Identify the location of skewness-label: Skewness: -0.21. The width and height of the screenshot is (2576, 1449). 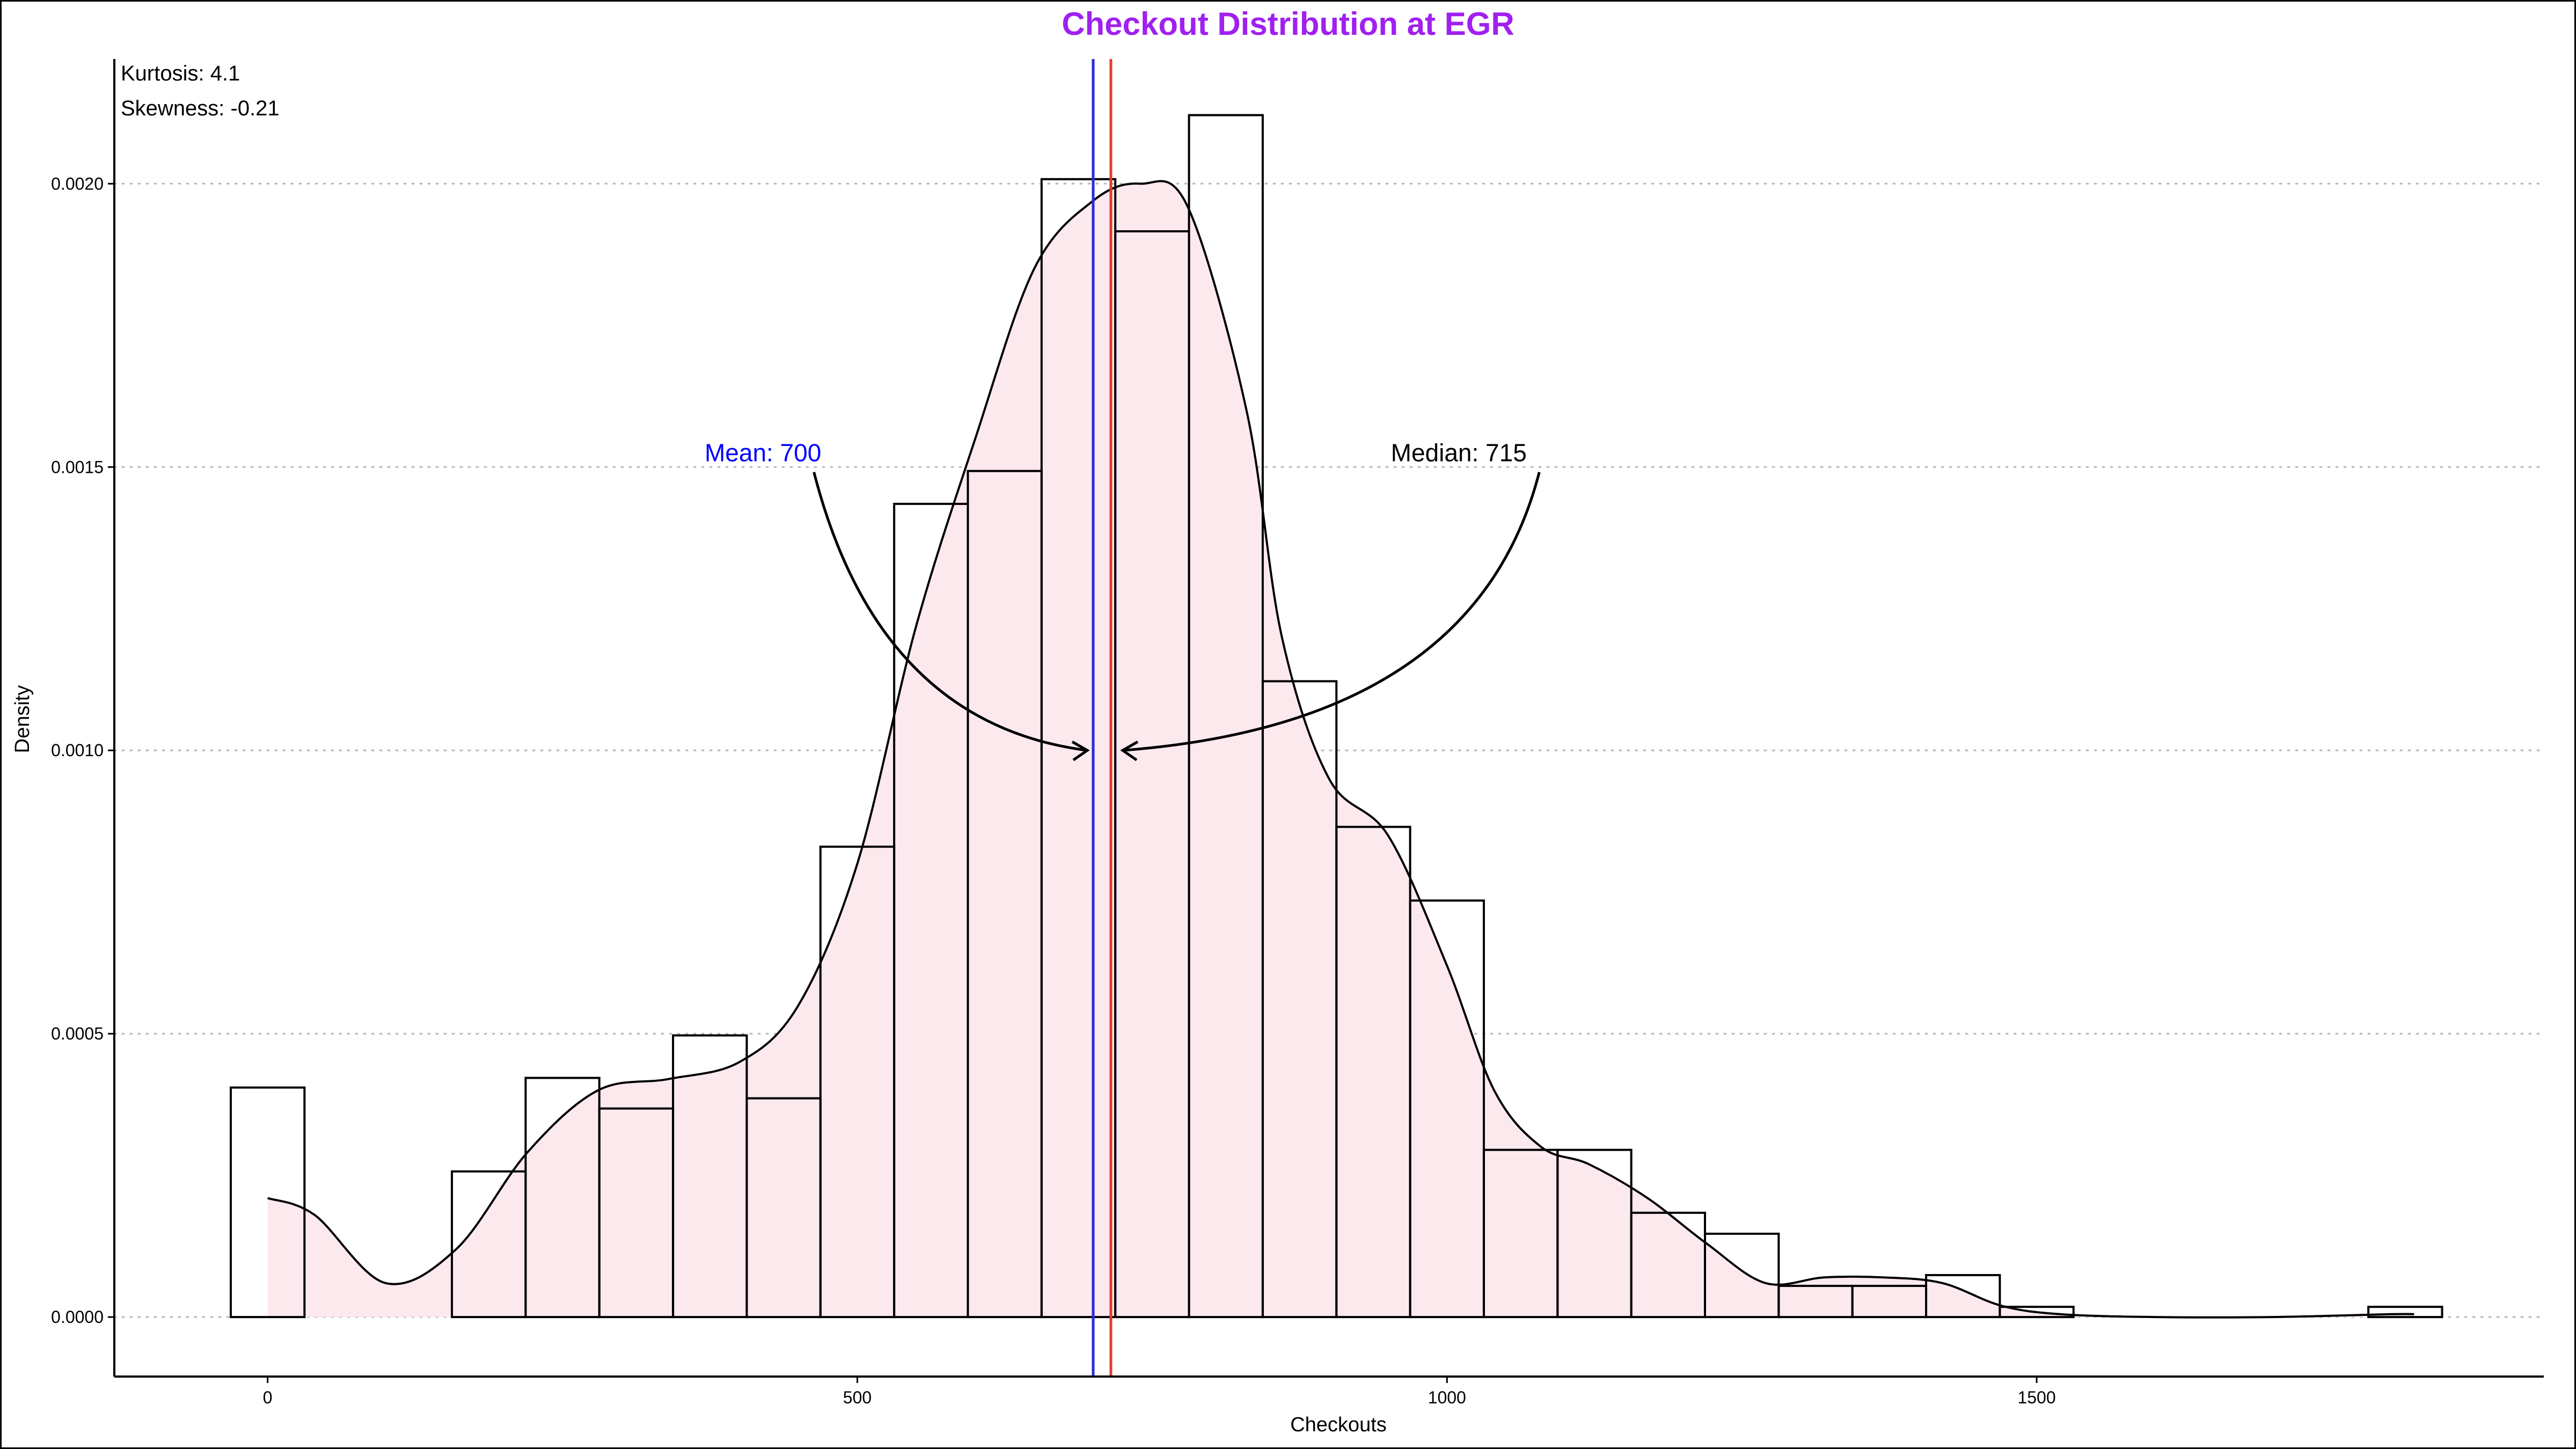
(200, 108).